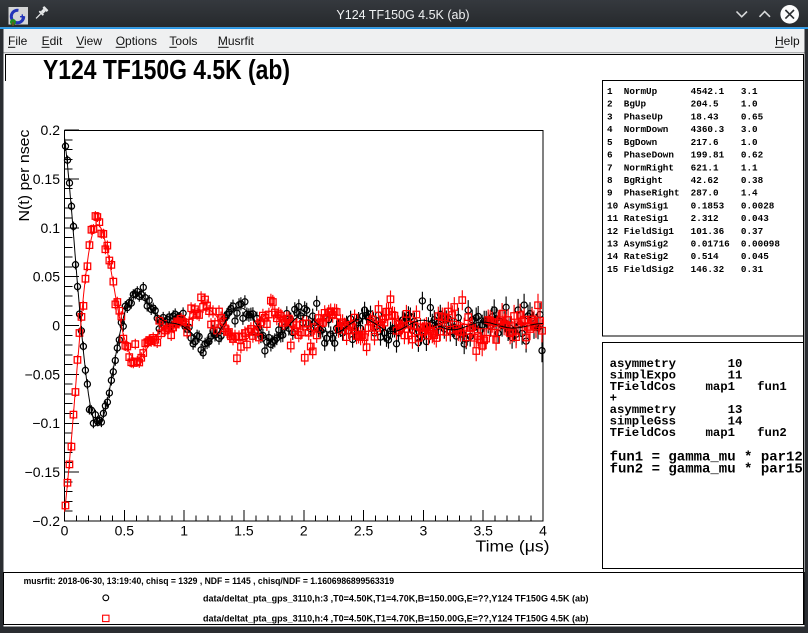 Image resolution: width=808 pixels, height=638 pixels. What do you see at coordinates (685, 231) in the screenshot?
I see `svg-text: 12 FieldSig1 101.36 0.37` at bounding box center [685, 231].